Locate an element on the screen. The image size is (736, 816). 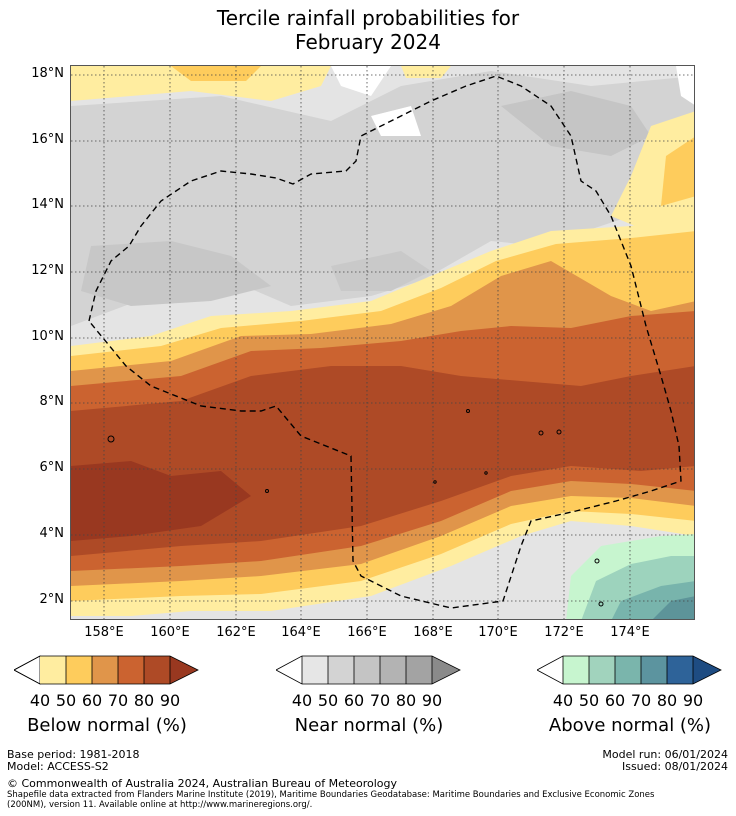
legend-above-colorbar is located at coordinates (629, 670).